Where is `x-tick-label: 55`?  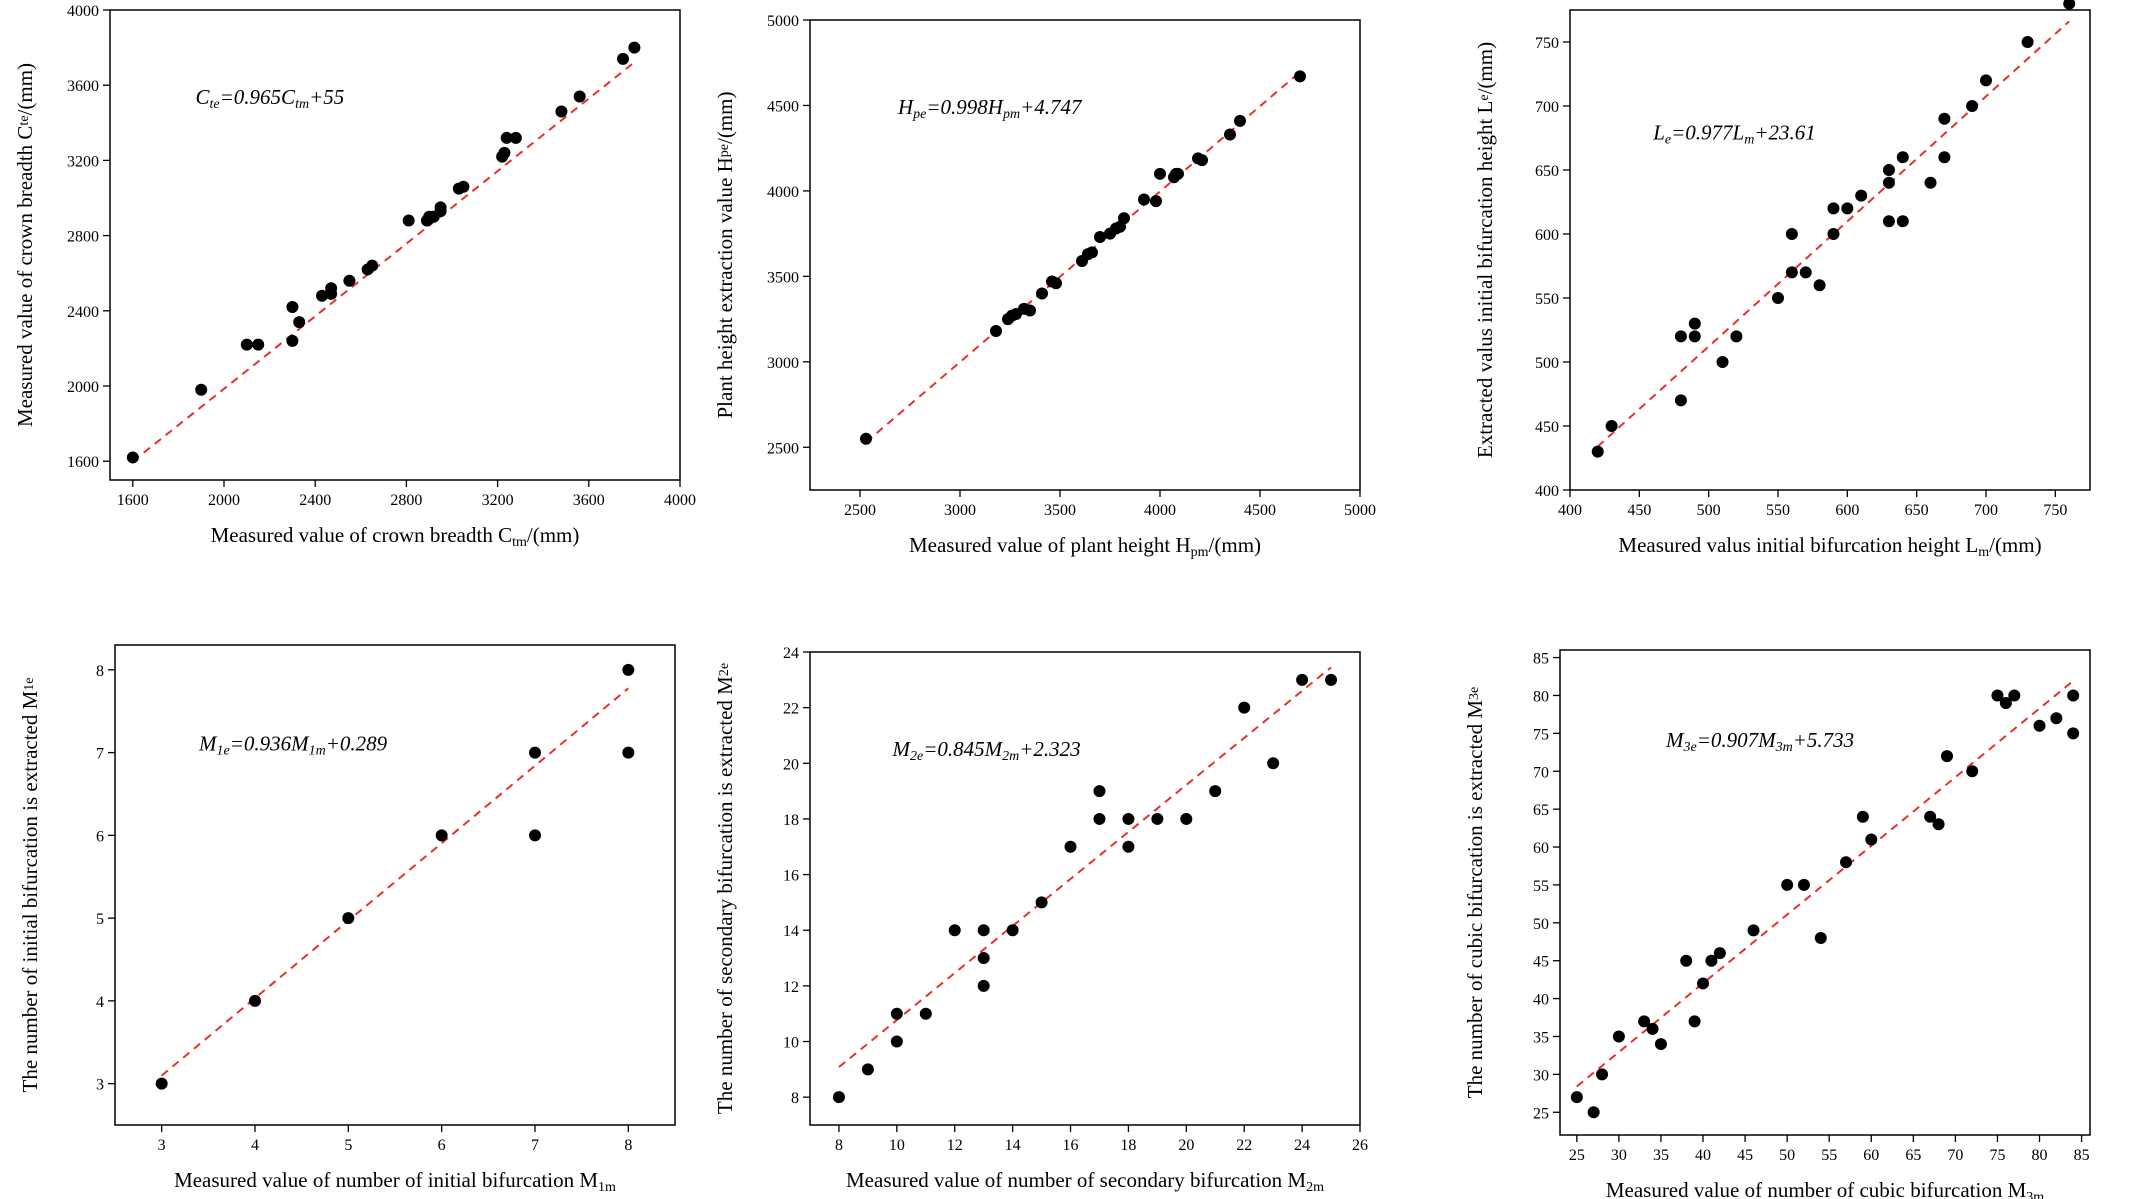 x-tick-label: 55 is located at coordinates (1829, 1155).